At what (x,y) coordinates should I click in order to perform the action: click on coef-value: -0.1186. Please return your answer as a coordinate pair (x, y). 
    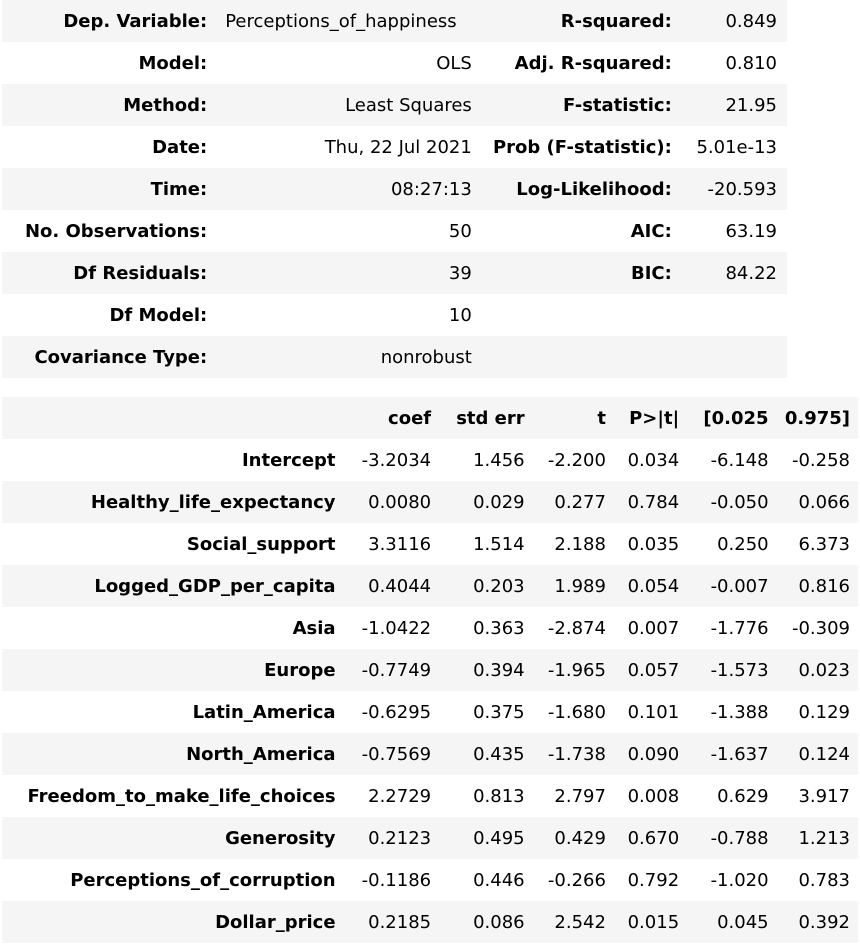
    Looking at the image, I should click on (396, 880).